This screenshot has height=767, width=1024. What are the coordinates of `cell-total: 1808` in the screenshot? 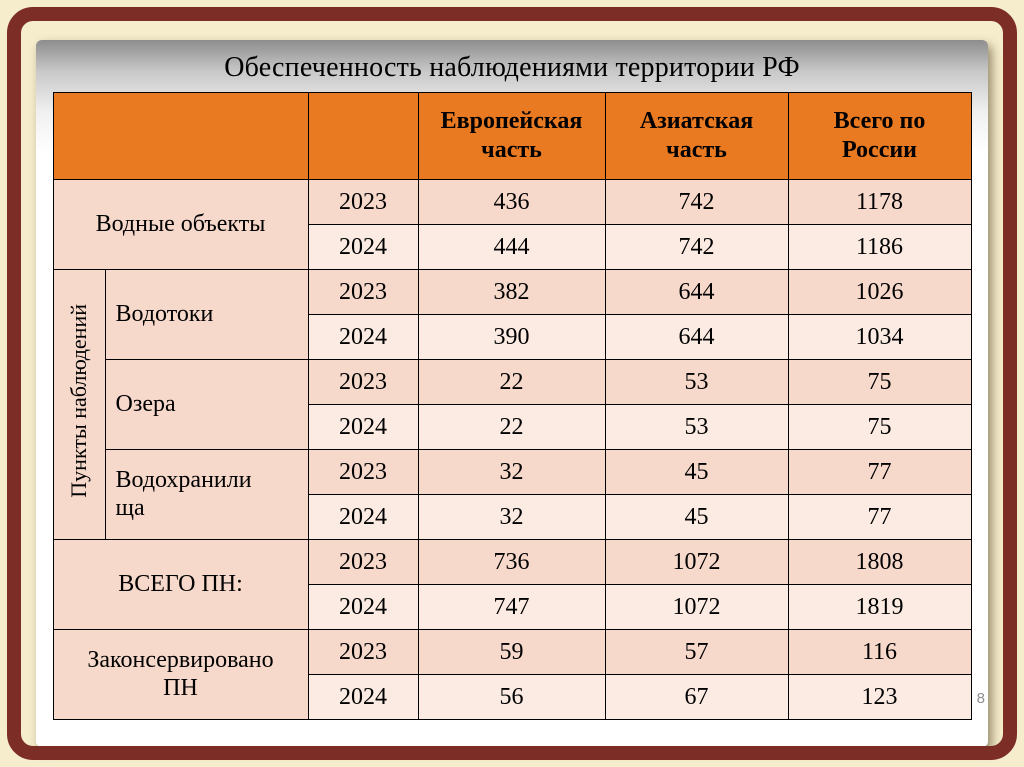 It's located at (879, 562).